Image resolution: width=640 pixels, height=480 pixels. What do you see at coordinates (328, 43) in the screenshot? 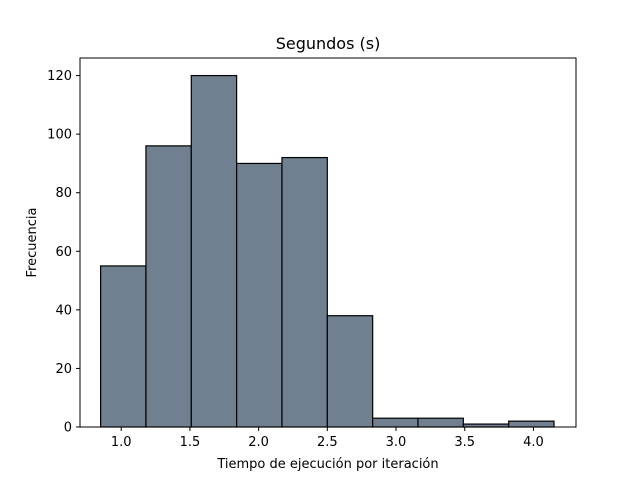
I see `chart-title: Segundos (s)` at bounding box center [328, 43].